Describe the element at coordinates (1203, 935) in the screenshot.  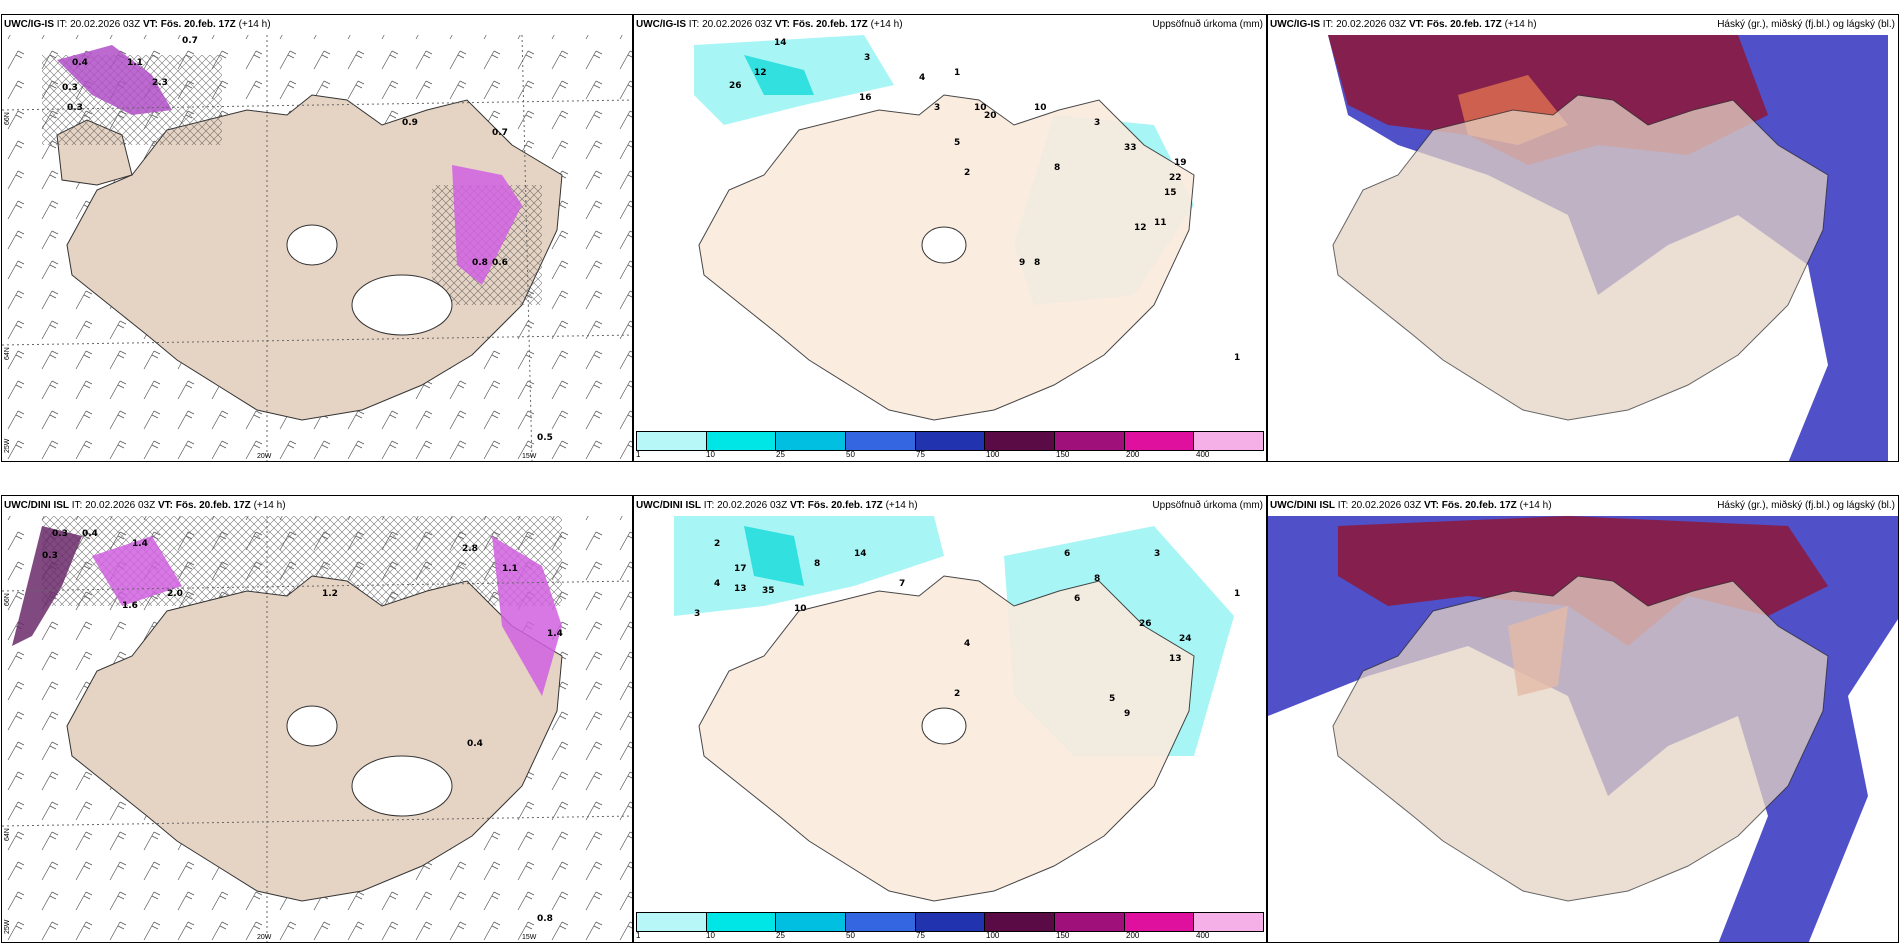
I see `colorbar-label: 400` at that location.